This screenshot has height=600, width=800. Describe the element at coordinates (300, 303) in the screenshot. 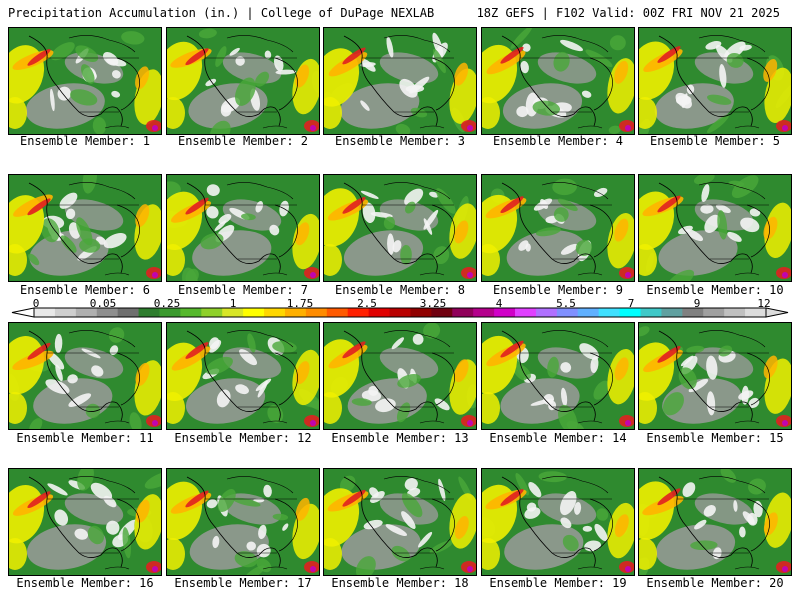

I see `legend-tick-label: 1.75` at that location.